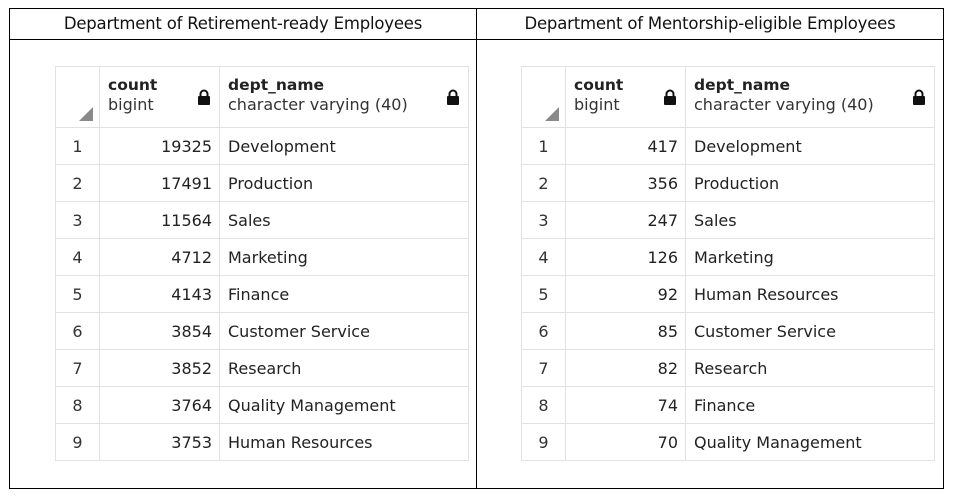 The image size is (954, 499). I want to click on count-cell: 3854, so click(159, 331).